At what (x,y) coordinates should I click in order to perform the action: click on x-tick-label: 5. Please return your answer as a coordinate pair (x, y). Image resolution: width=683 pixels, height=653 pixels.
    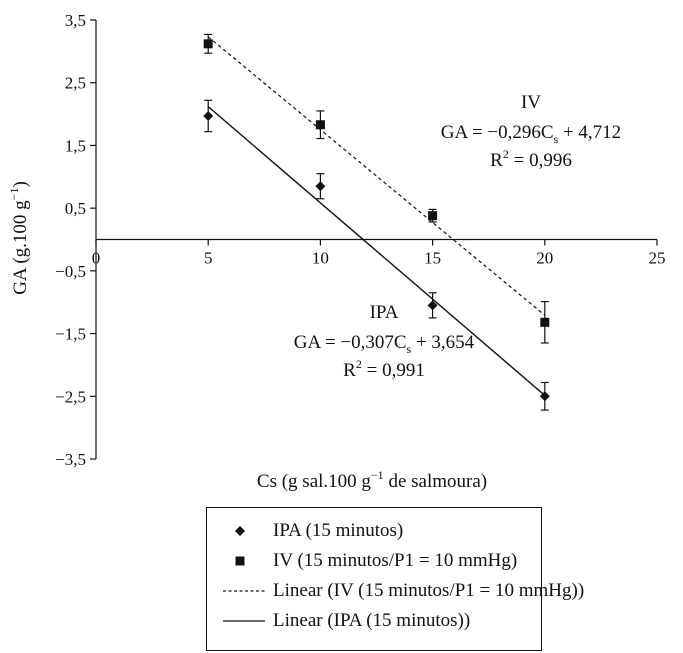
    Looking at the image, I should click on (208, 258).